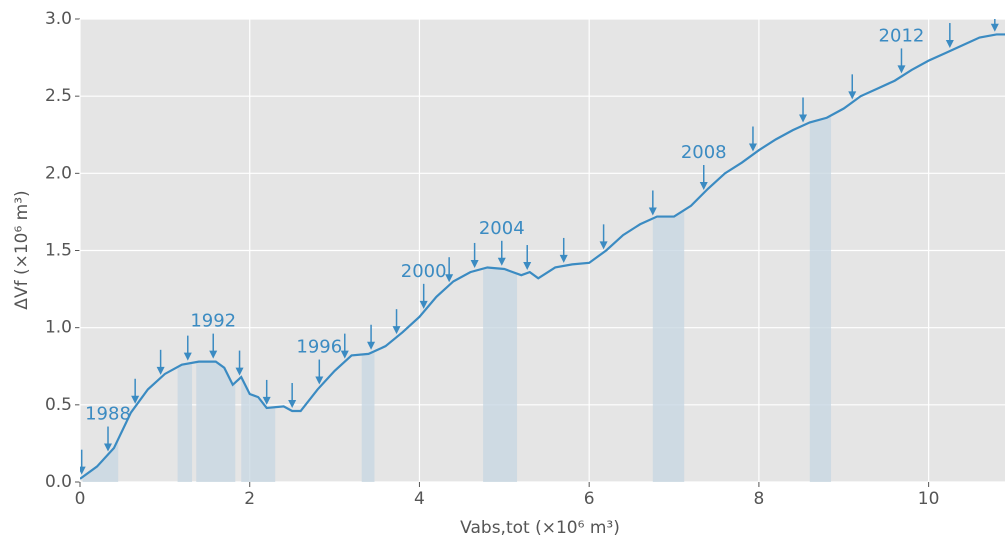 Image resolution: width=1005 pixels, height=545 pixels. What do you see at coordinates (58, 251) in the screenshot?
I see `y-tick-label: 1.5` at bounding box center [58, 251].